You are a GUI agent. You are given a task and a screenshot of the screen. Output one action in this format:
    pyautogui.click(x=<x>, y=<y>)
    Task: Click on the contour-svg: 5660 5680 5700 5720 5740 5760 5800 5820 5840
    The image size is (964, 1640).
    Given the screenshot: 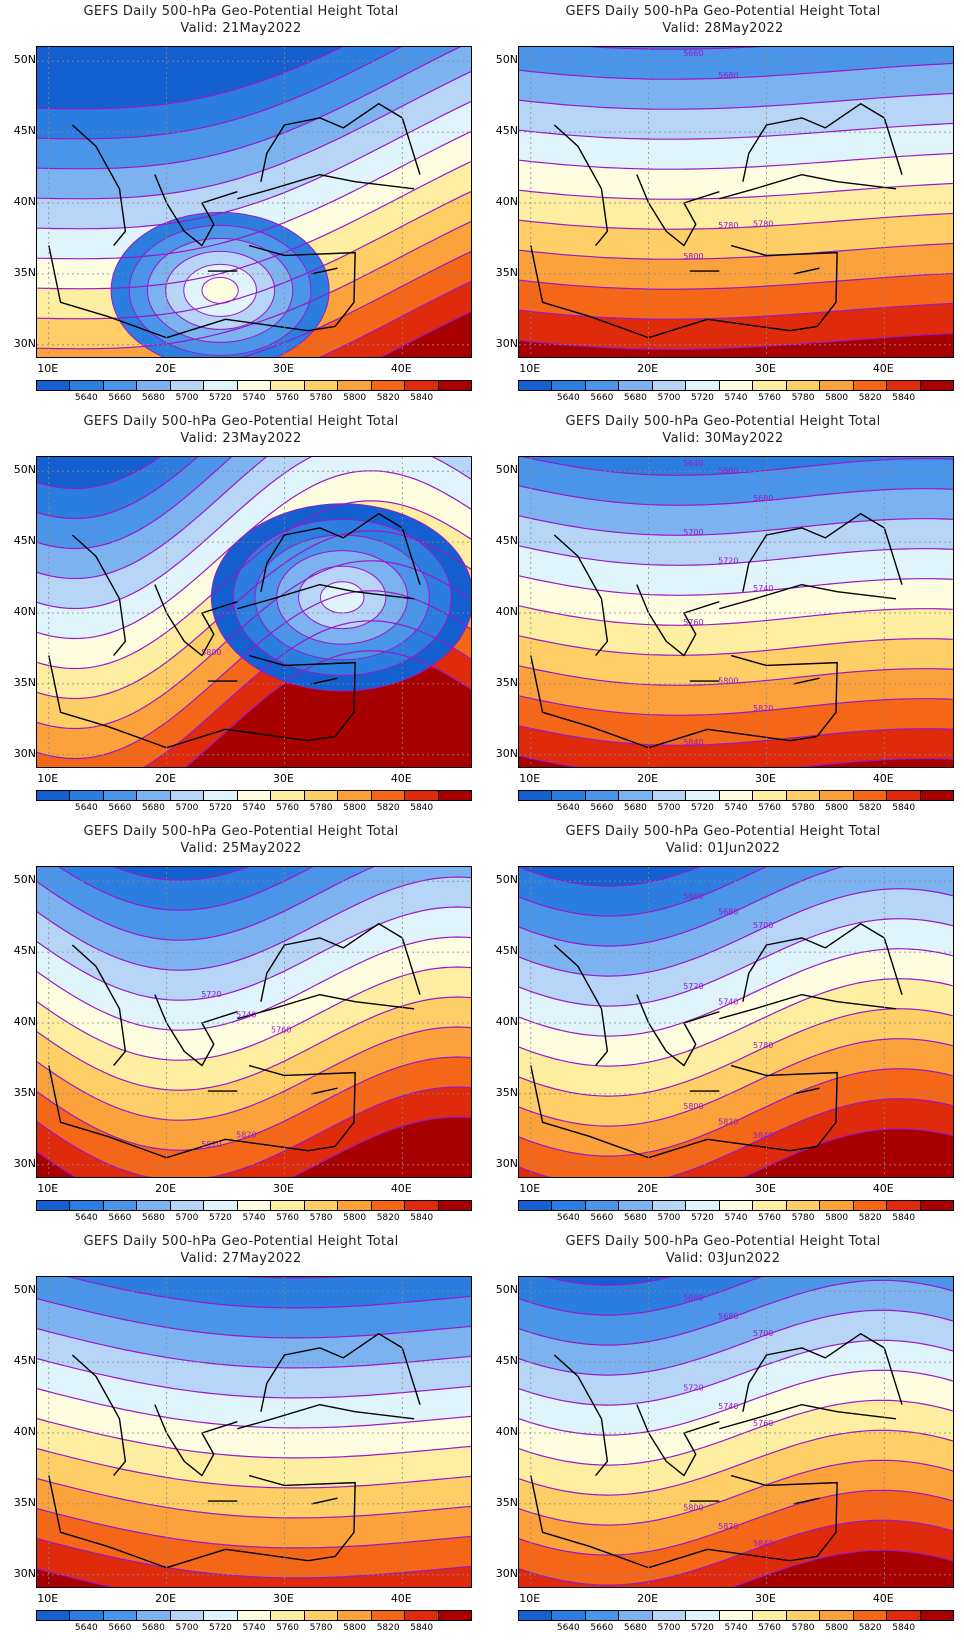 What is the action you would take?
    pyautogui.click(x=736, y=1432)
    